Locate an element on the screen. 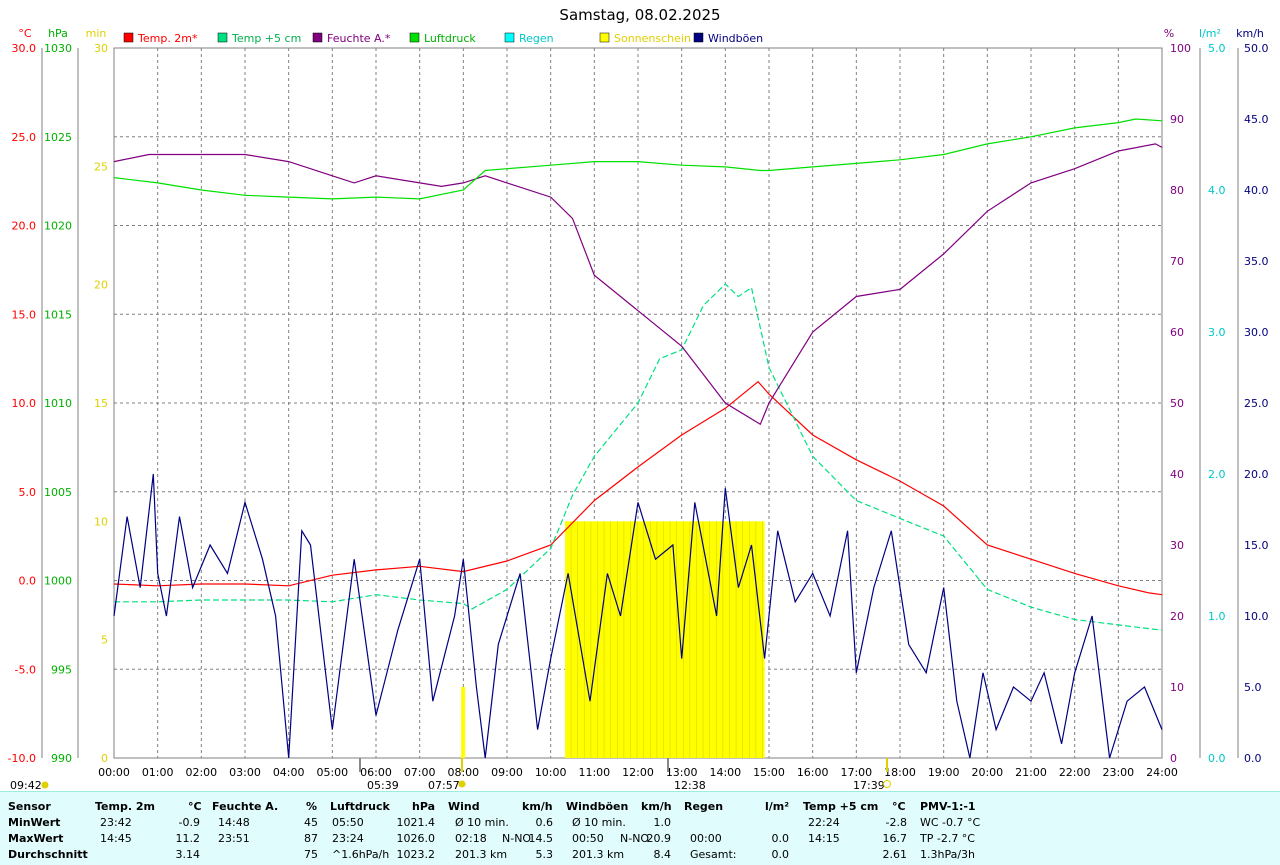 Image resolution: width=1280 pixels, height=865 pixels. sunrise-icon is located at coordinates (462, 784).